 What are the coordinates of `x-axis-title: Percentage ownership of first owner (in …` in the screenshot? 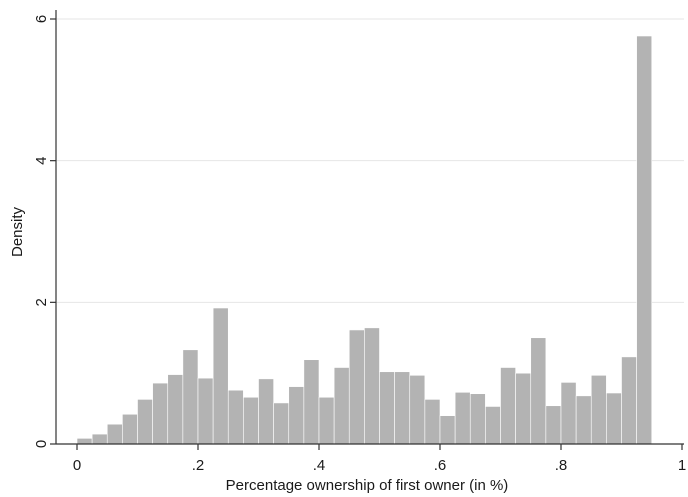 It's located at (367, 485).